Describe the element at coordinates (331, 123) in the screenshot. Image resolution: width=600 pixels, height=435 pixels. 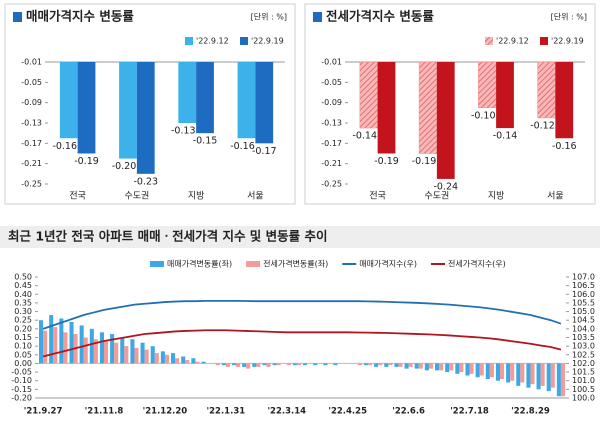
I see `y-tick-label: -0.13` at that location.